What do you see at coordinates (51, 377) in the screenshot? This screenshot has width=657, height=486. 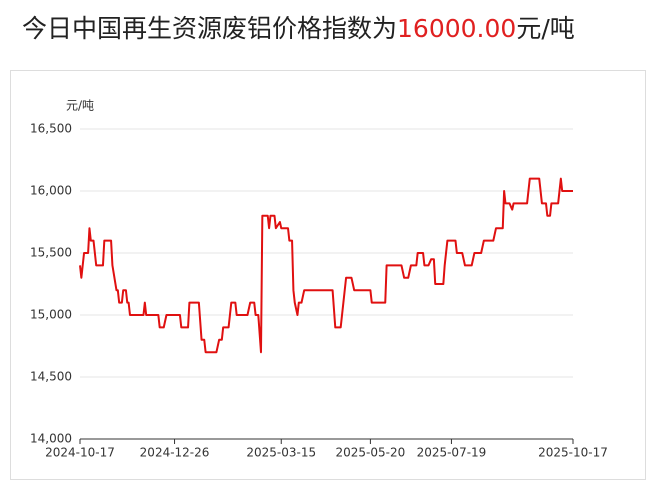 I see `y-tick-label: 14,500` at bounding box center [51, 377].